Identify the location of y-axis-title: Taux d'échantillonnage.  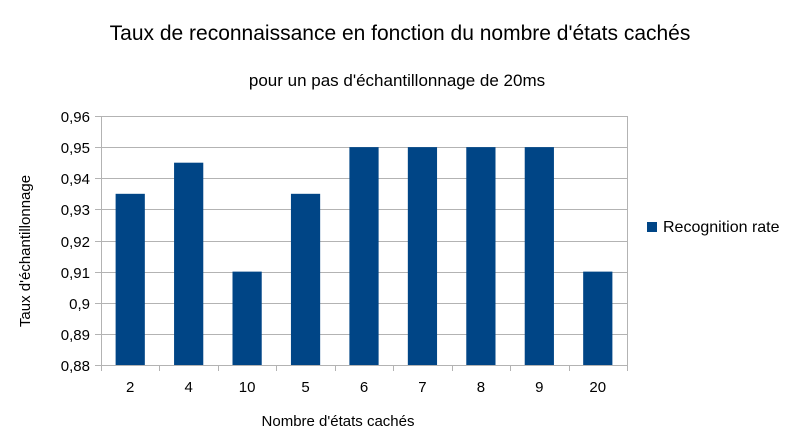
(25, 251).